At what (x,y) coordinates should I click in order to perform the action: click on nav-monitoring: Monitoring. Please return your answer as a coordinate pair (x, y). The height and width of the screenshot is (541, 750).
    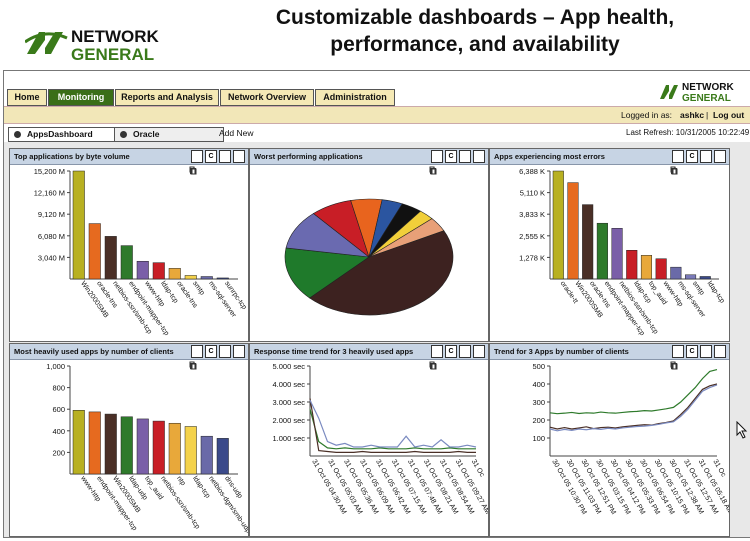
    Looking at the image, I should click on (81, 97).